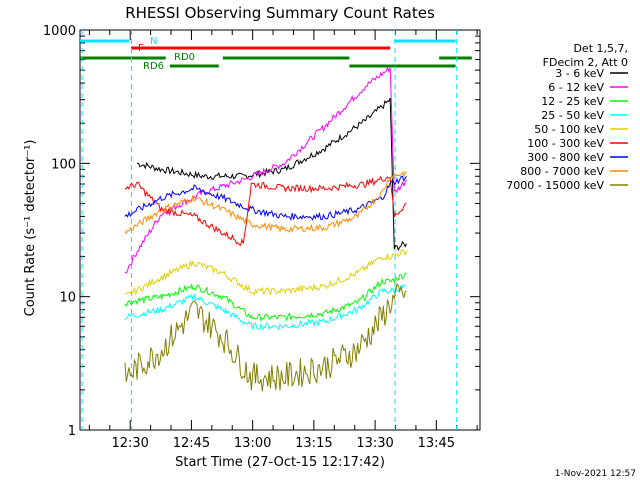 The height and width of the screenshot is (480, 640). Describe the element at coordinates (280, 462) in the screenshot. I see `x-axis-label: Start Time (27-Oct-15 12:17:42)` at that location.